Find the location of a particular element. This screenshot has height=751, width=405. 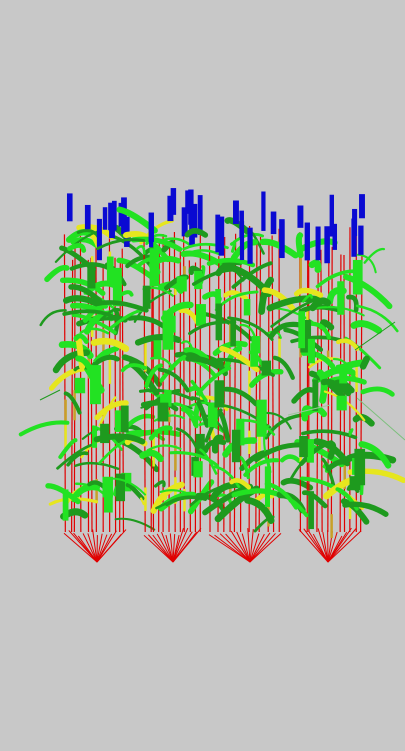

roots is located at coordinates (330, 545).